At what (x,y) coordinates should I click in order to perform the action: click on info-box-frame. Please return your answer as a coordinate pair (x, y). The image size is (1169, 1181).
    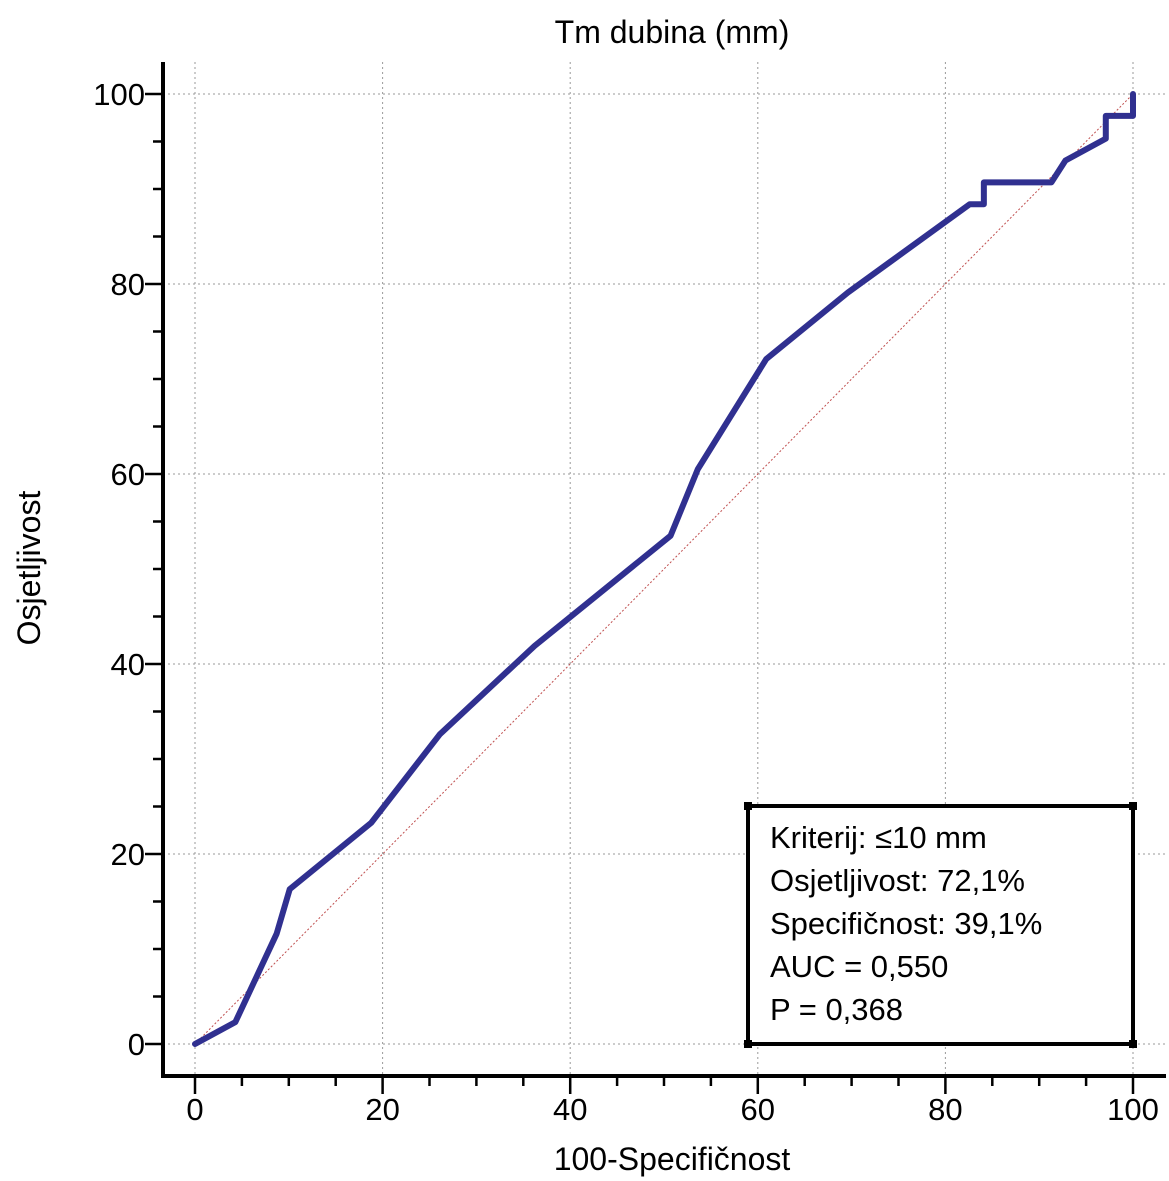
    Looking at the image, I should click on (940, 925).